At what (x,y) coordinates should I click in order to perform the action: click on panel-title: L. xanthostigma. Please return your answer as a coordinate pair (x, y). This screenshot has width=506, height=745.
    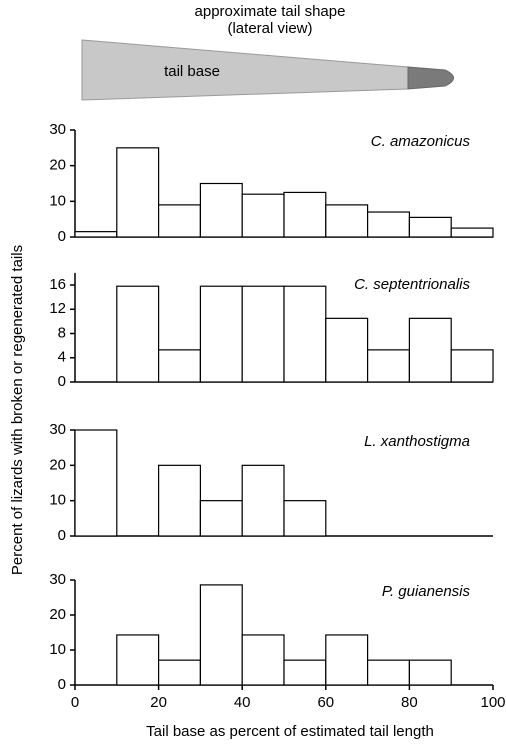
    Looking at the image, I should click on (417, 441).